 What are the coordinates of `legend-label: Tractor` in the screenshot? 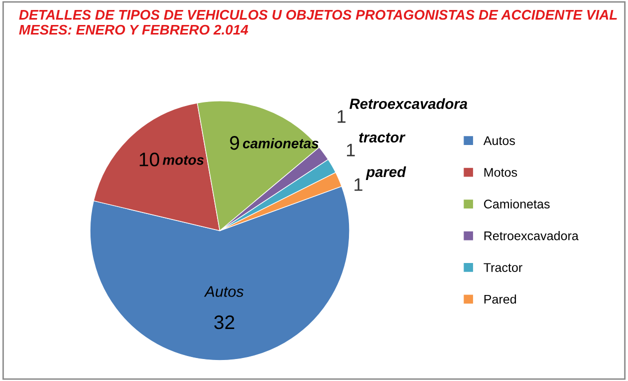 It's located at (503, 267).